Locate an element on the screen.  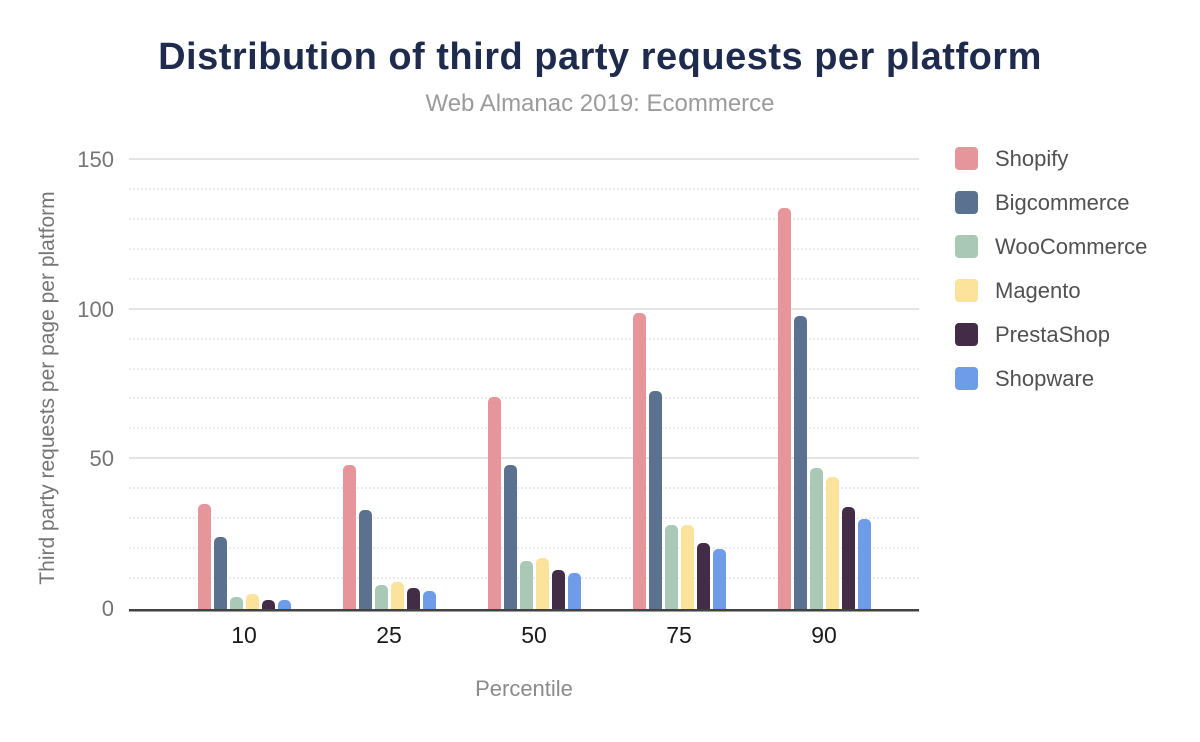
bar-bigcommerce-p10 is located at coordinates (220, 573).